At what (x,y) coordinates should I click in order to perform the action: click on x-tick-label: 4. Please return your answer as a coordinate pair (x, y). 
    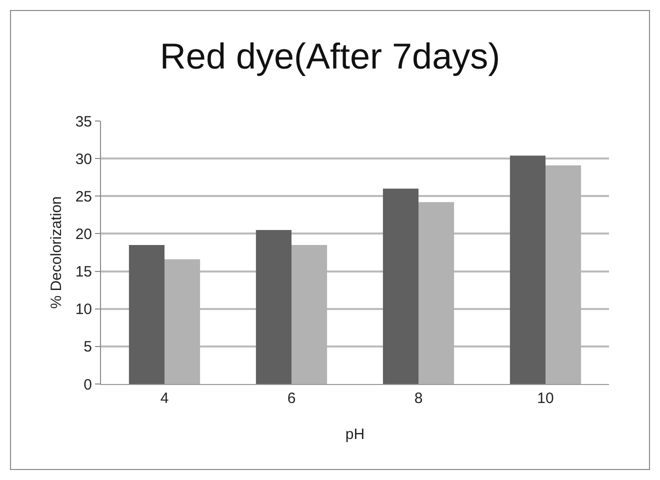
    Looking at the image, I should click on (164, 398).